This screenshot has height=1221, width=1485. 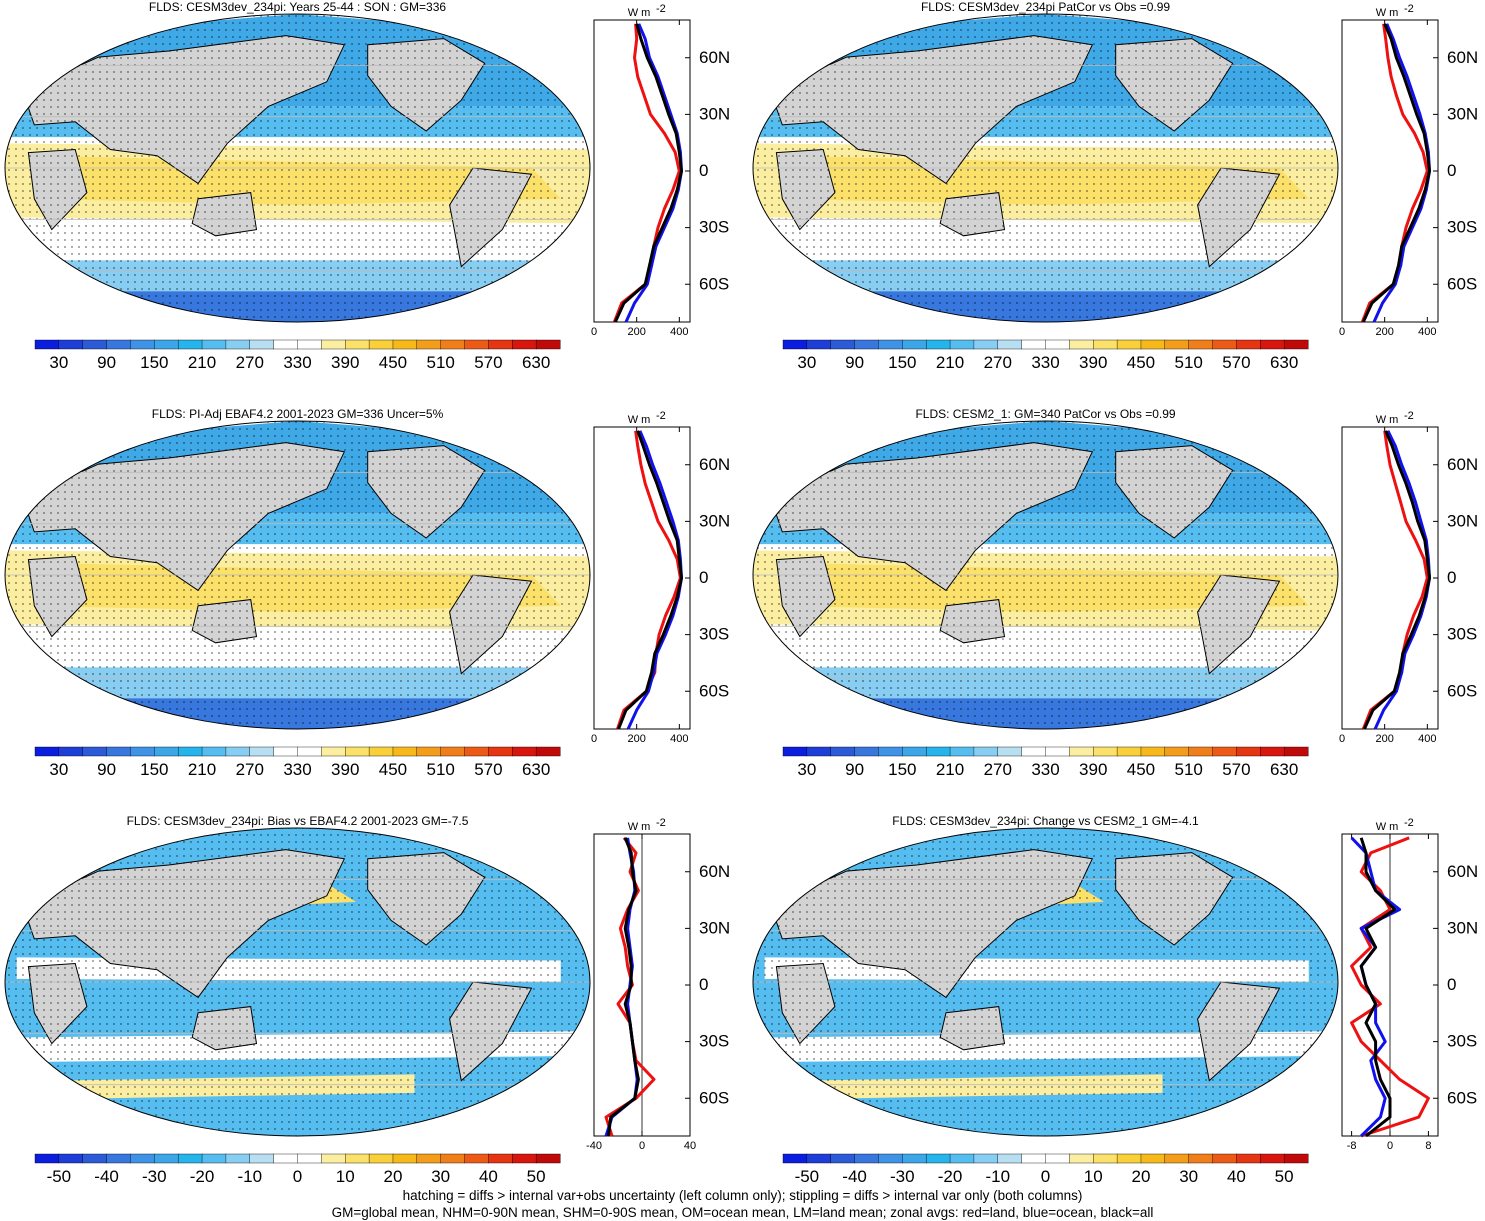 What do you see at coordinates (950, 362) in the screenshot?
I see `colorbar-label: 210` at bounding box center [950, 362].